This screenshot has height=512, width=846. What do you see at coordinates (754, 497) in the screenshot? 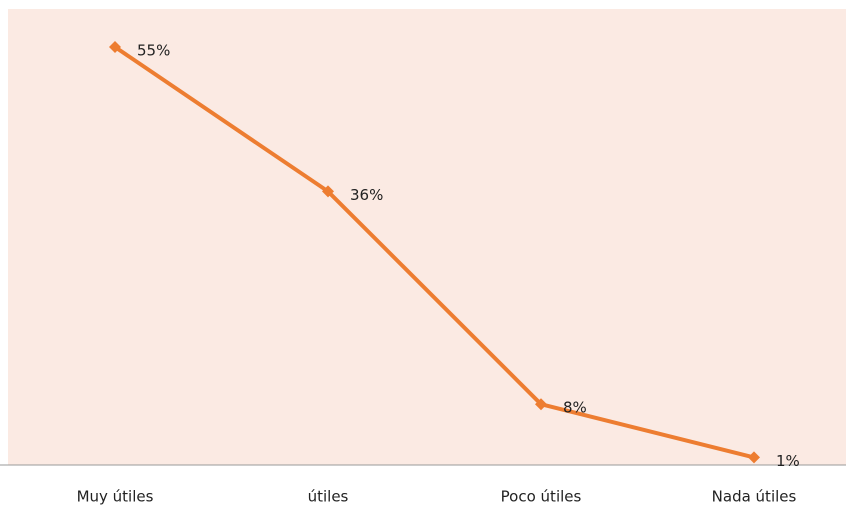
I see `x-tick-label: Nada útiles` at bounding box center [754, 497].